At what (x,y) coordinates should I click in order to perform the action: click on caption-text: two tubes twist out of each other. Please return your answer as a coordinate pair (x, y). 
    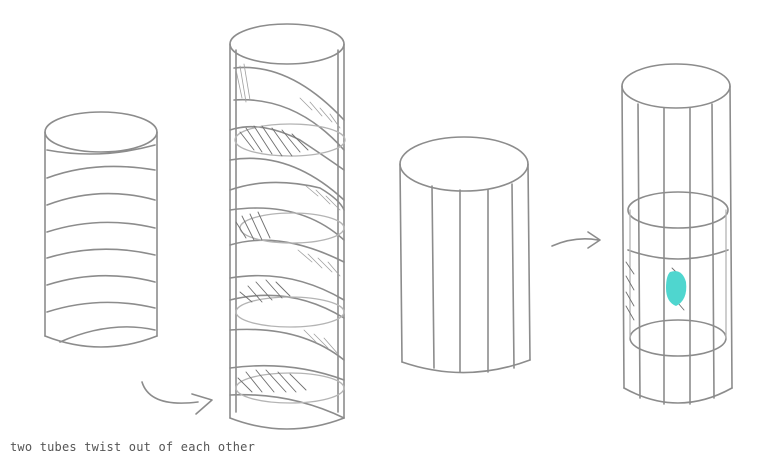
    Looking at the image, I should click on (133, 447).